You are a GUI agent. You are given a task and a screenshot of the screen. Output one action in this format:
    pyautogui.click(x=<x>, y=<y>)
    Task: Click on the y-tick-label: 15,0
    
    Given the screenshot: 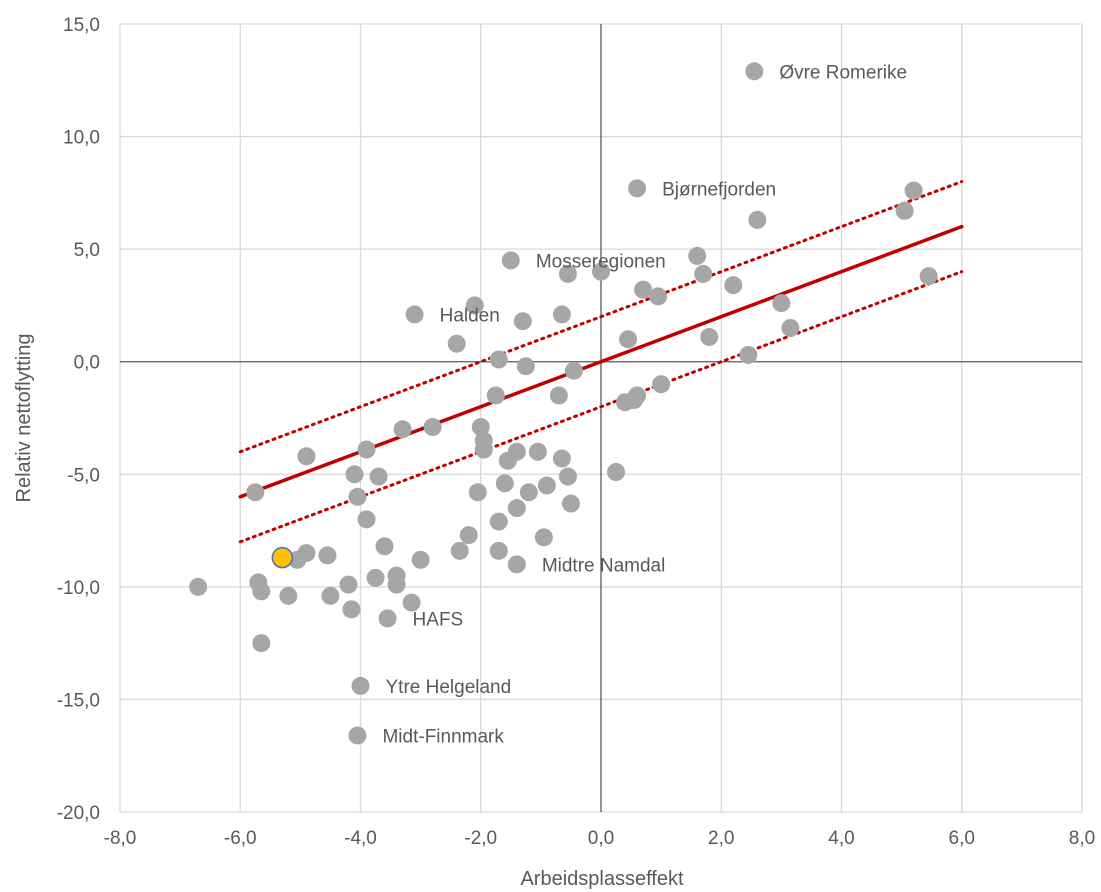 What is the action you would take?
    pyautogui.click(x=81, y=25)
    